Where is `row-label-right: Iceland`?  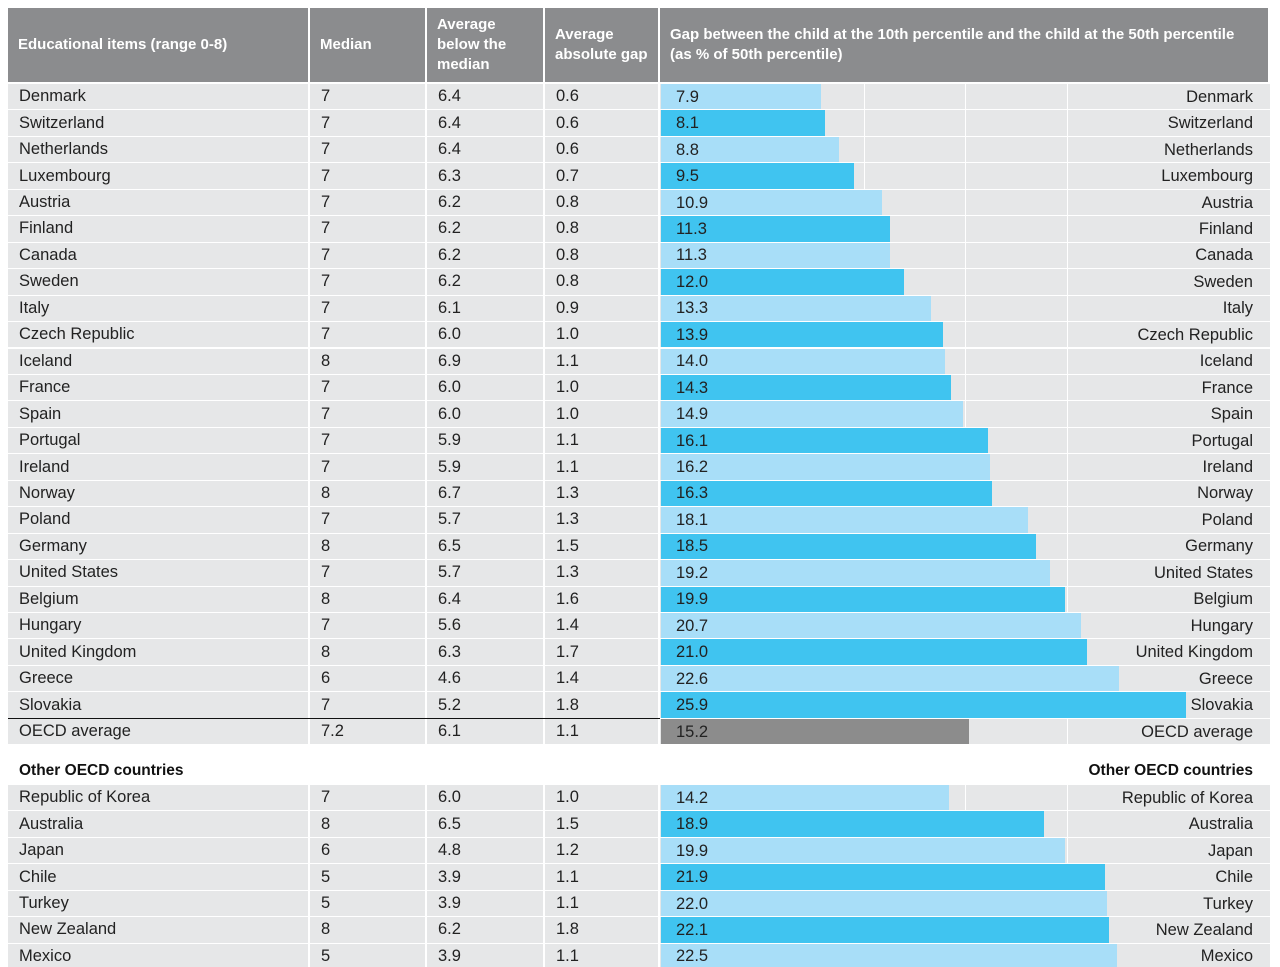
row-label-right: Iceland is located at coordinates (1226, 361).